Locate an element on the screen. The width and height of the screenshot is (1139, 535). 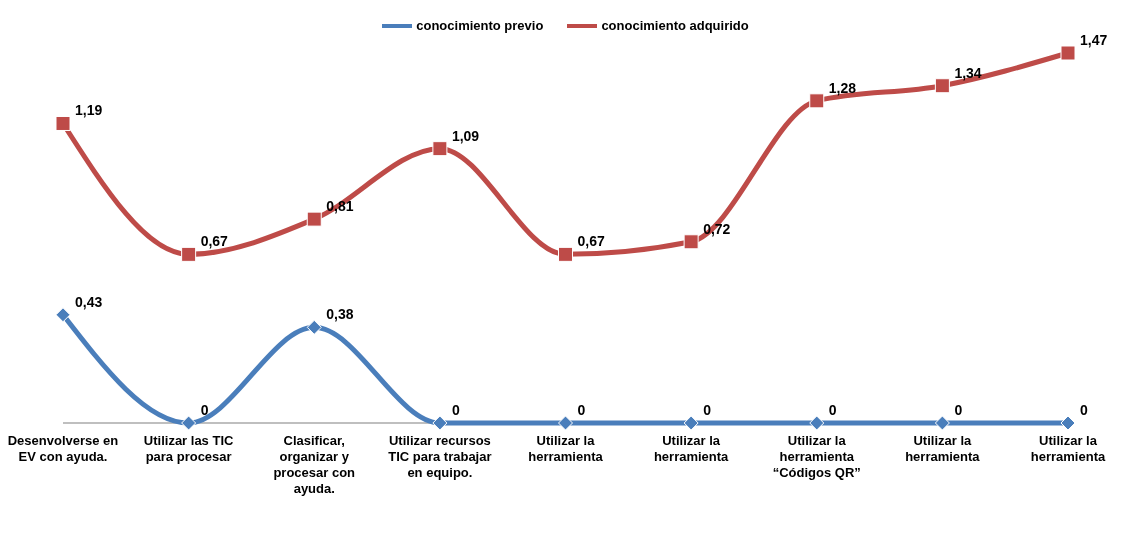
x-tick-label: Desenvolverse en EV con ayuda. is located at coordinates (63, 448).